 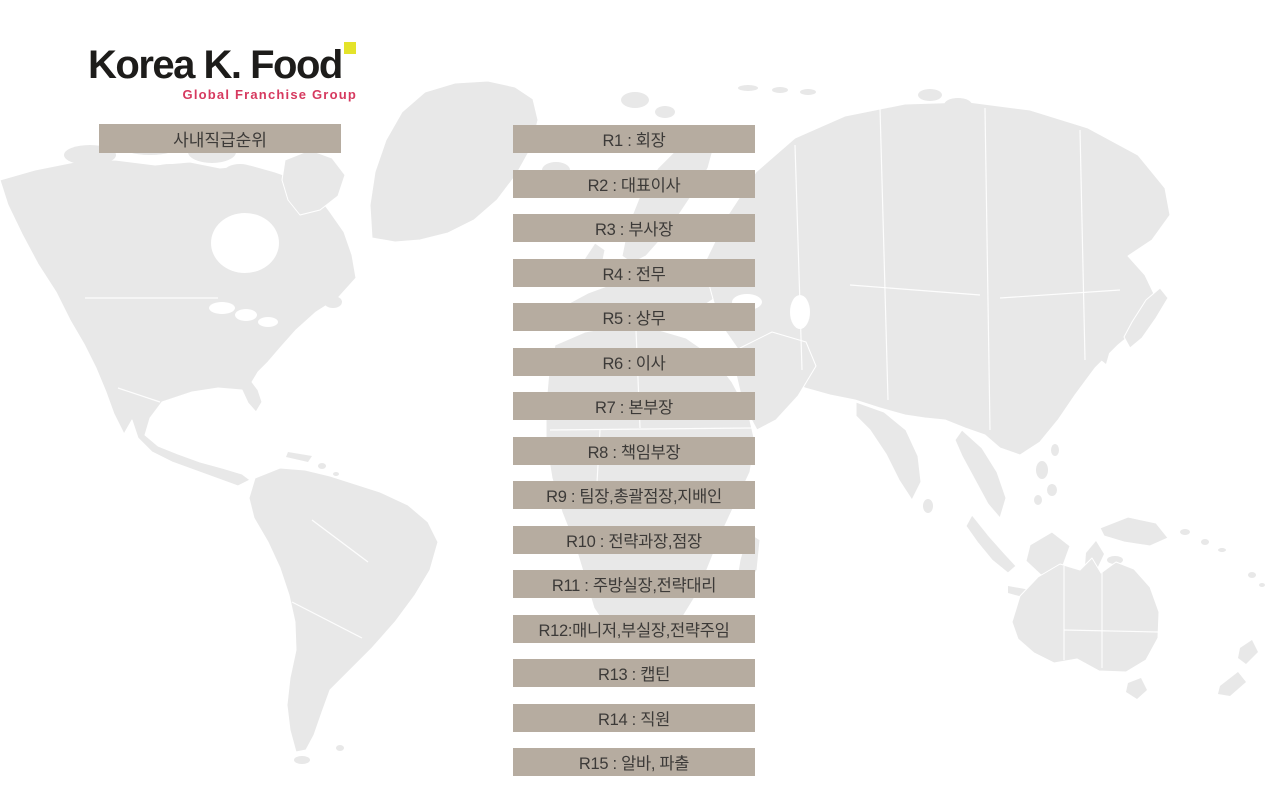 I want to click on logo-subtitle: Global Franchise Group, so click(x=269, y=94).